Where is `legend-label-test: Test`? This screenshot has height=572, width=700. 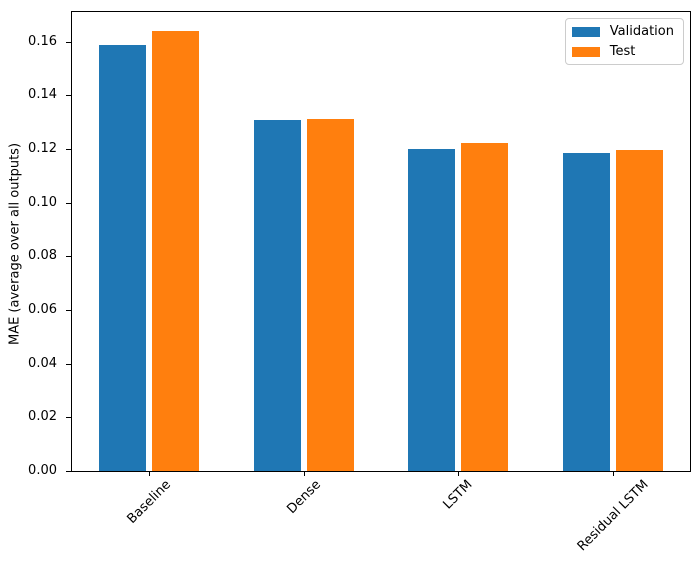
legend-label-test: Test is located at coordinates (622, 51).